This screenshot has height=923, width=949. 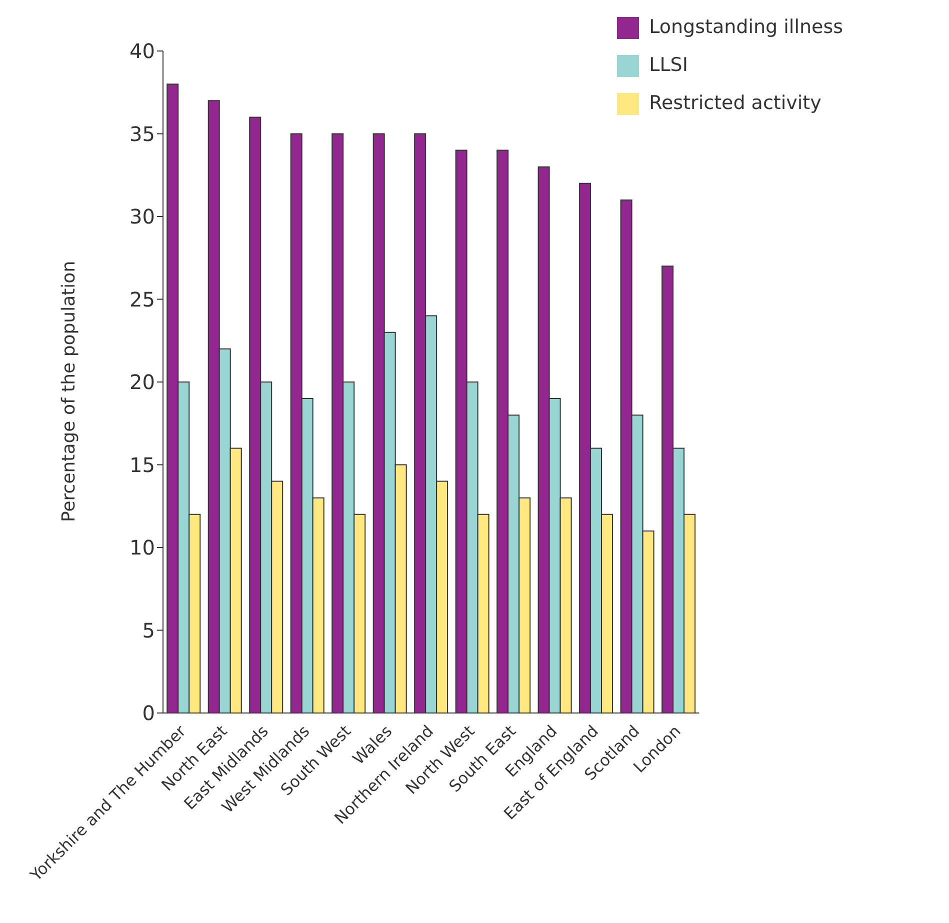 I want to click on y-tick-label: 15, so click(x=142, y=464).